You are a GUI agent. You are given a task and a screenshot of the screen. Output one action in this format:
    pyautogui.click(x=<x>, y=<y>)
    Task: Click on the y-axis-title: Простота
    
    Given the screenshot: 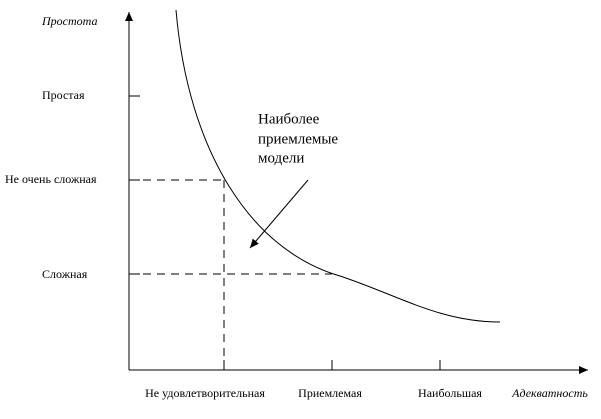 What is the action you would take?
    pyautogui.click(x=69, y=21)
    